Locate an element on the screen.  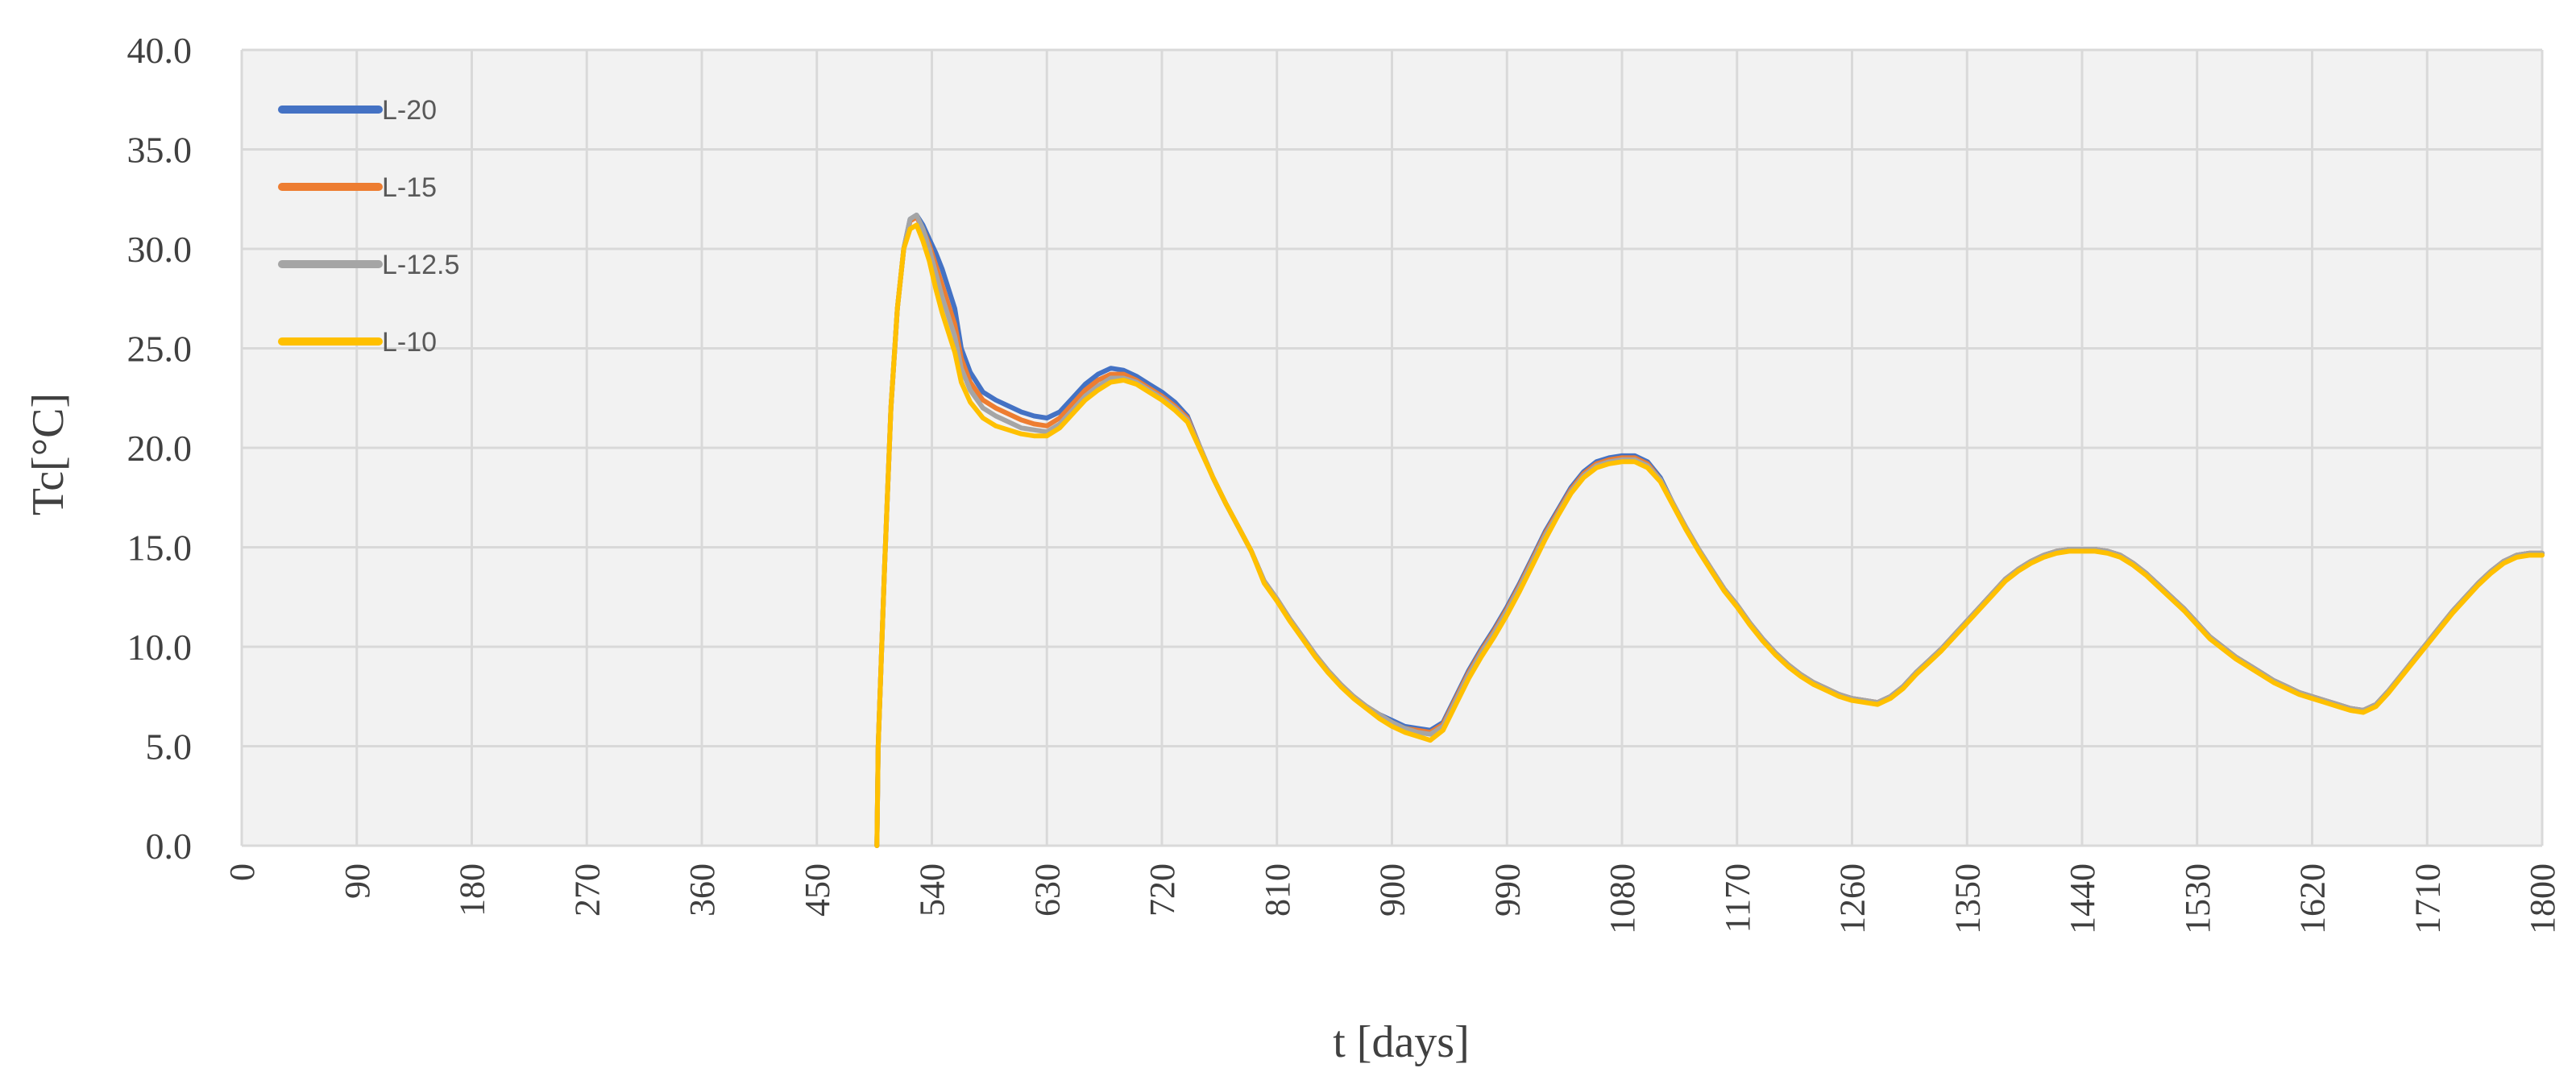
x-tick-label: 1530 is located at coordinates (2197, 898).